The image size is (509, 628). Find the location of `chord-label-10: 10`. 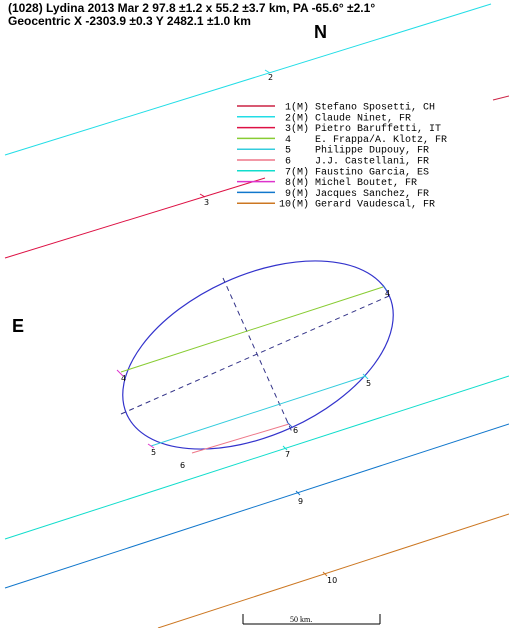

chord-label-10: 10 is located at coordinates (332, 580).